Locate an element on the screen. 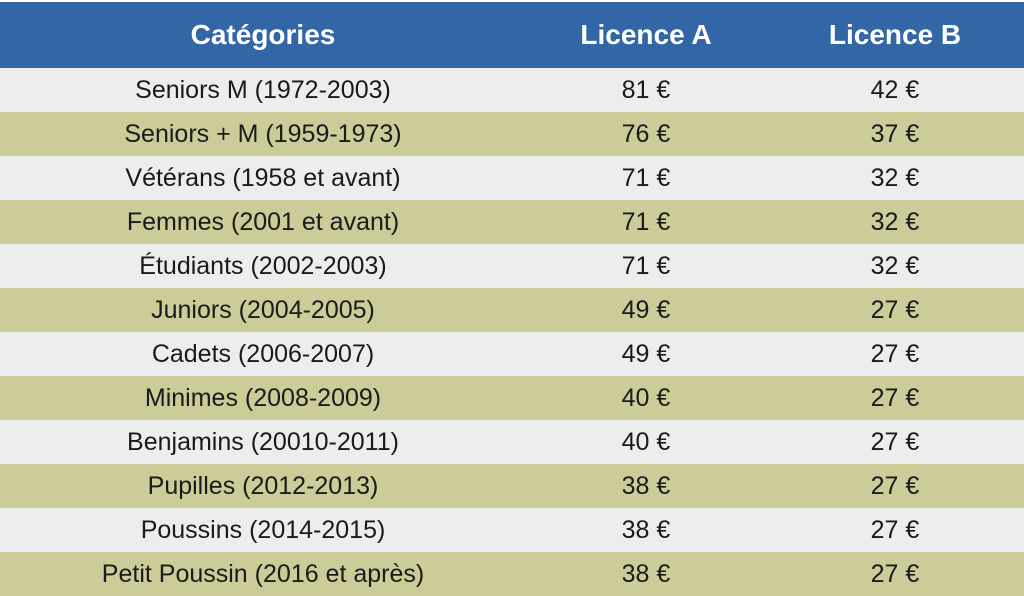 This screenshot has height=596, width=1024. table-row: Petit Poussin (2016 et après) 38 € 27 € is located at coordinates (512, 574).